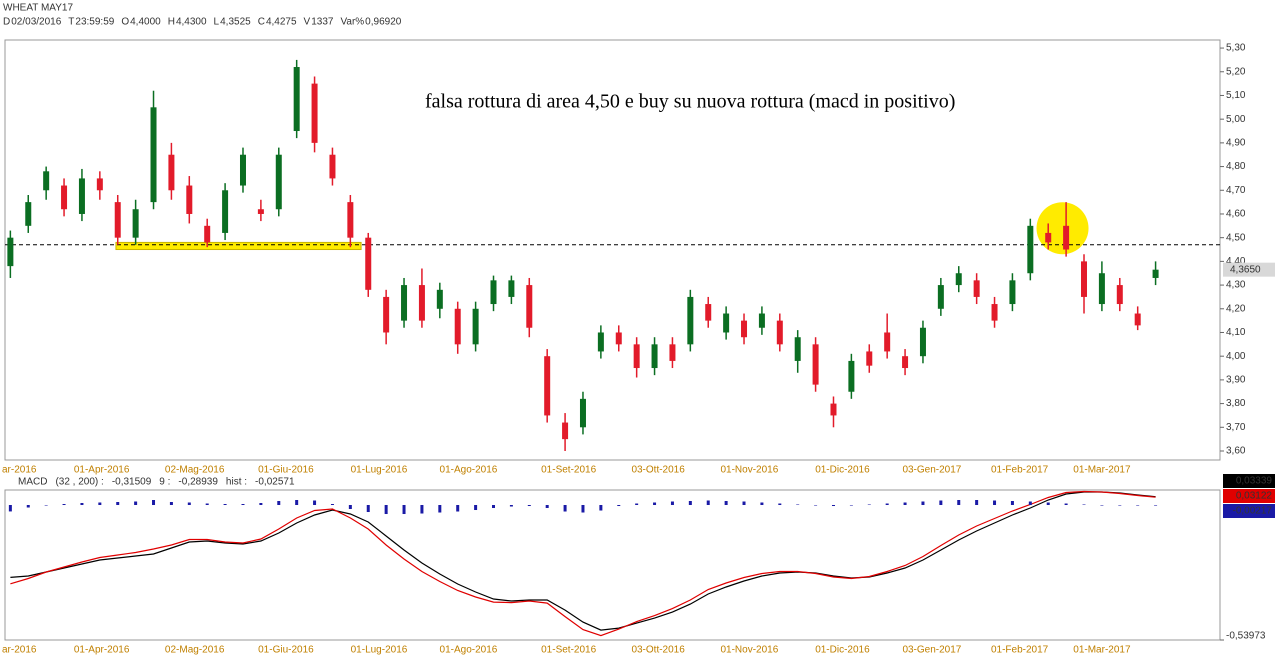 Image resolution: width=1278 pixels, height=668 pixels. What do you see at coordinates (658, 650) in the screenshot?
I see `x-tick-label: 03-Ott-2016` at bounding box center [658, 650].